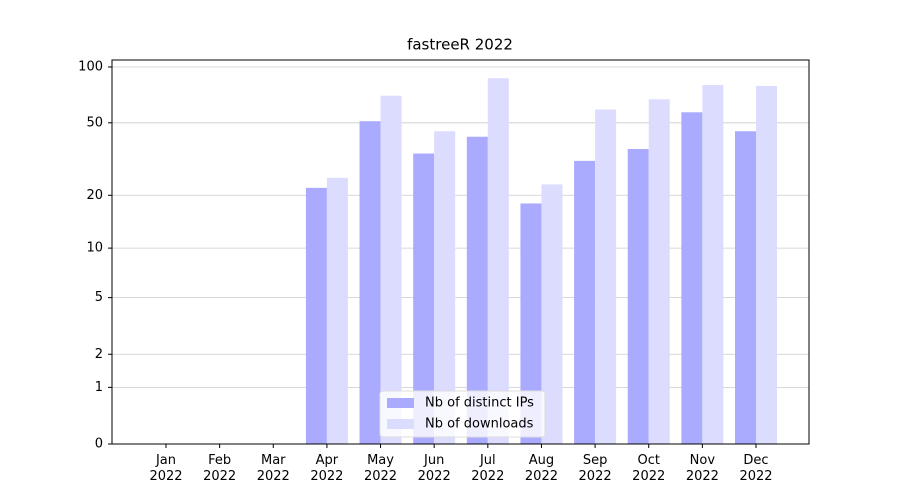 The width and height of the screenshot is (900, 500). Describe the element at coordinates (479, 424) in the screenshot. I see `legend-label: Nb of downloads` at that location.